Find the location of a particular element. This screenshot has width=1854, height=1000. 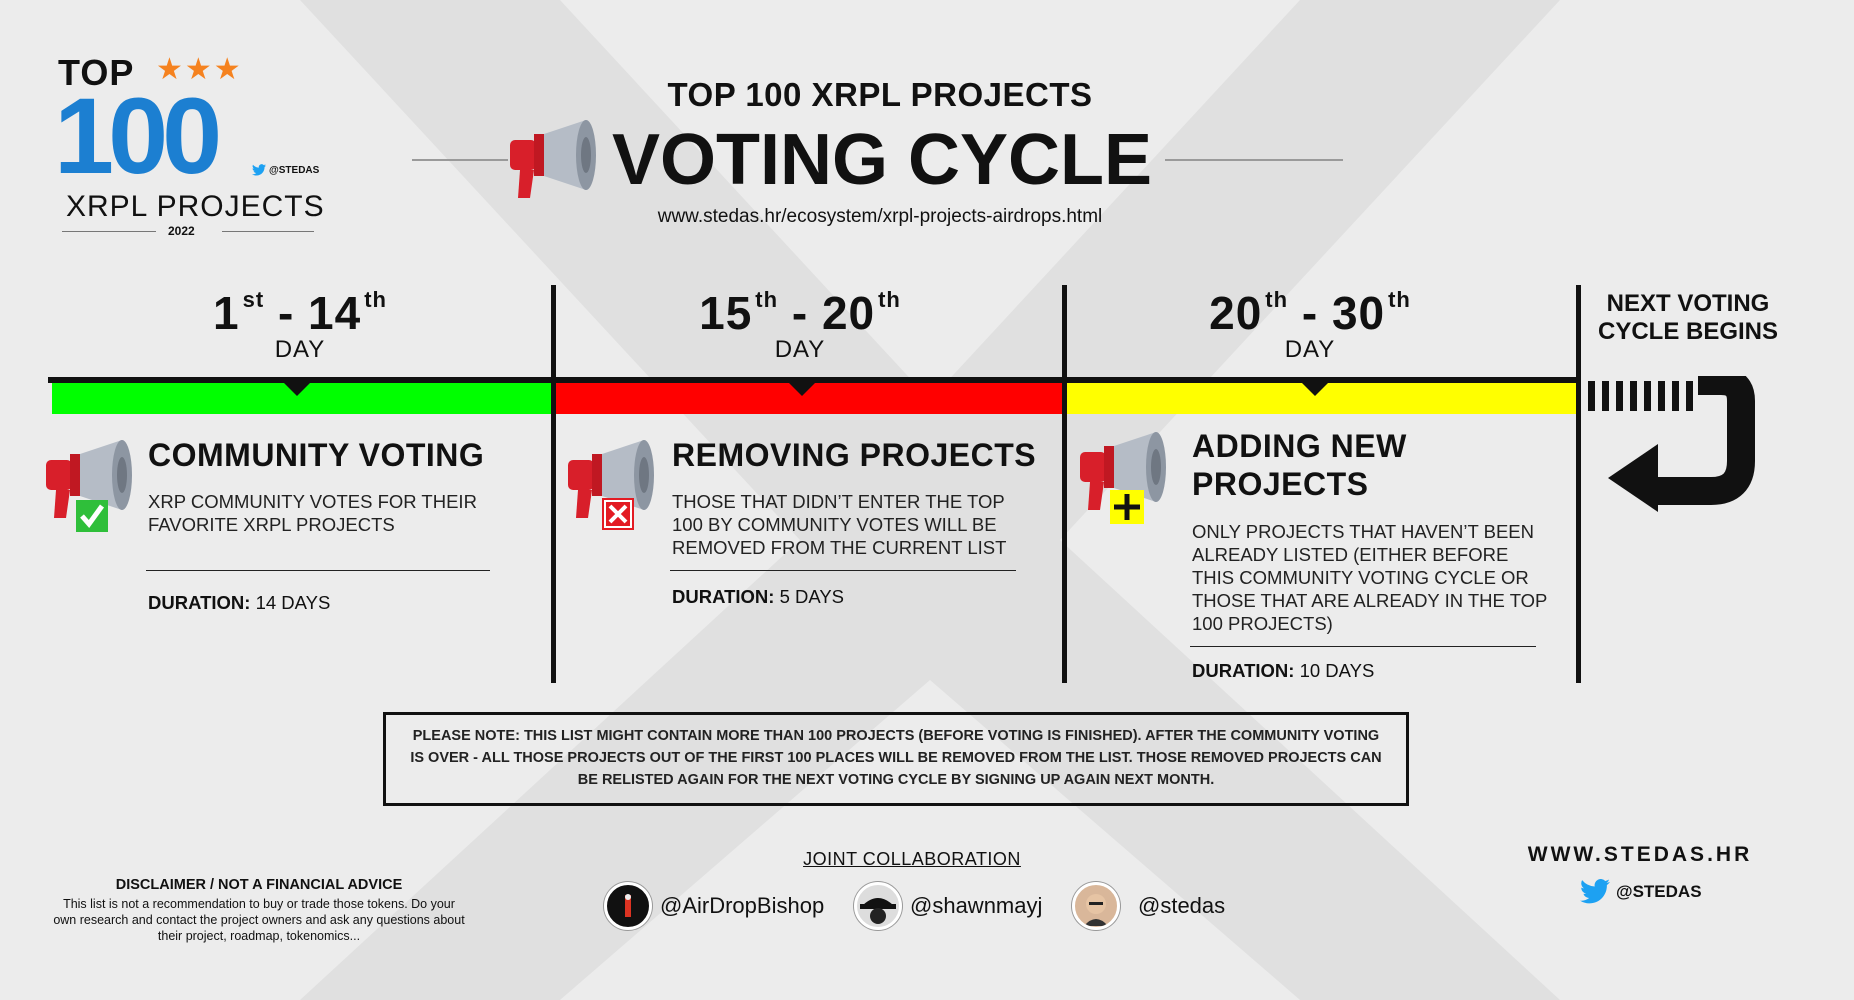

twitter-link: @STEDAS is located at coordinates (1641, 891).